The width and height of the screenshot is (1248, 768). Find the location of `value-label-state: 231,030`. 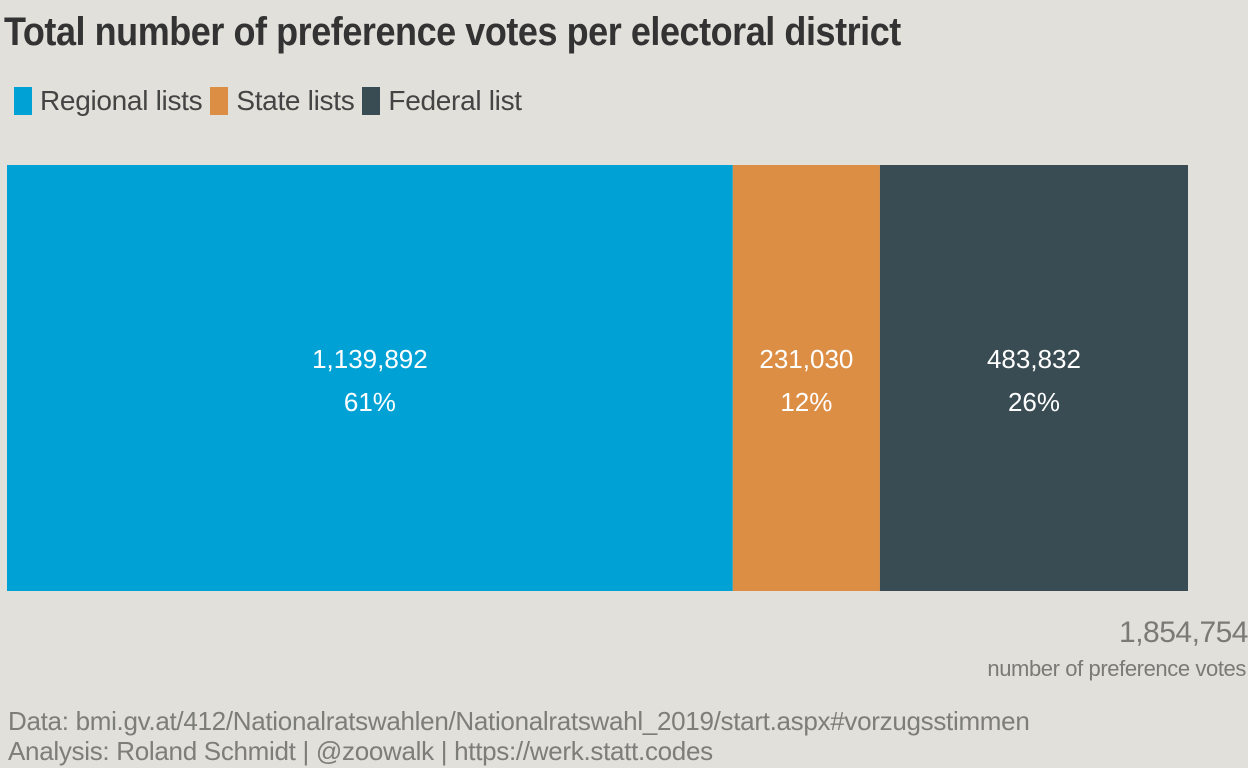

value-label-state: 231,030 is located at coordinates (806, 359).